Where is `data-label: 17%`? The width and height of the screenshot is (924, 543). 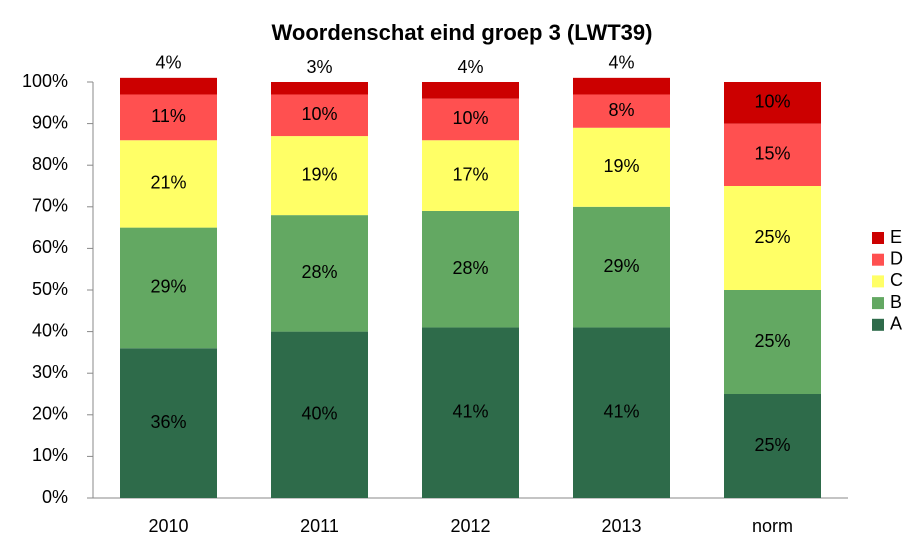 data-label: 17% is located at coordinates (470, 174).